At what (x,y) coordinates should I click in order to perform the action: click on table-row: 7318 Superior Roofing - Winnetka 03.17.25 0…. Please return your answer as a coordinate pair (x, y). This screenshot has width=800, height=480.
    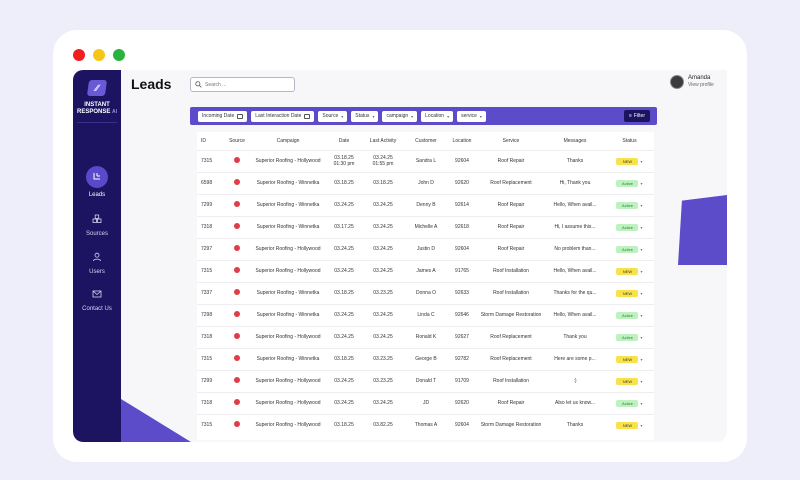
    Looking at the image, I should click on (425, 226).